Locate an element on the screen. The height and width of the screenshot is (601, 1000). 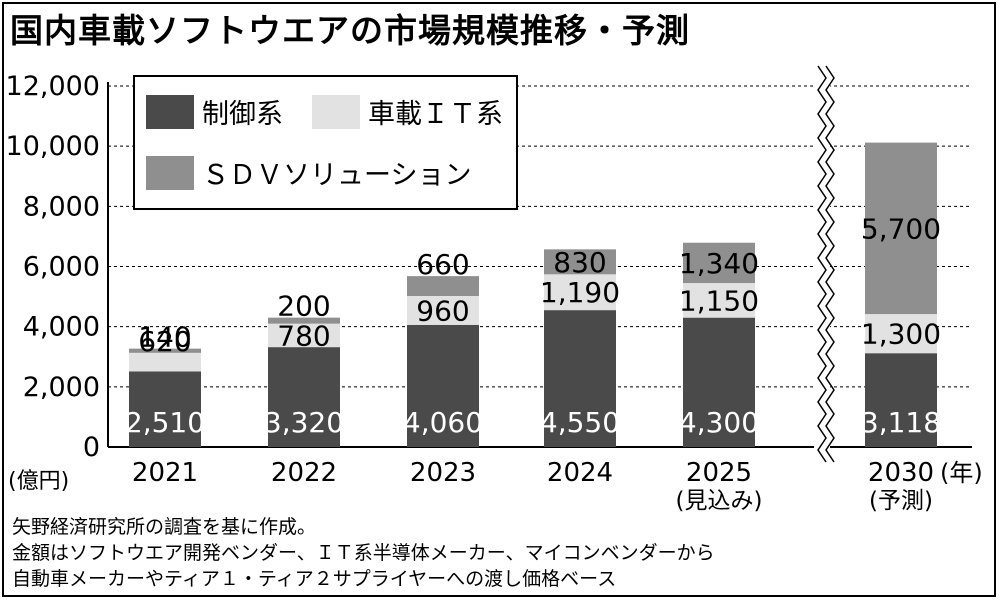
data-label-sdv-2030: 5,700 is located at coordinates (901, 228).